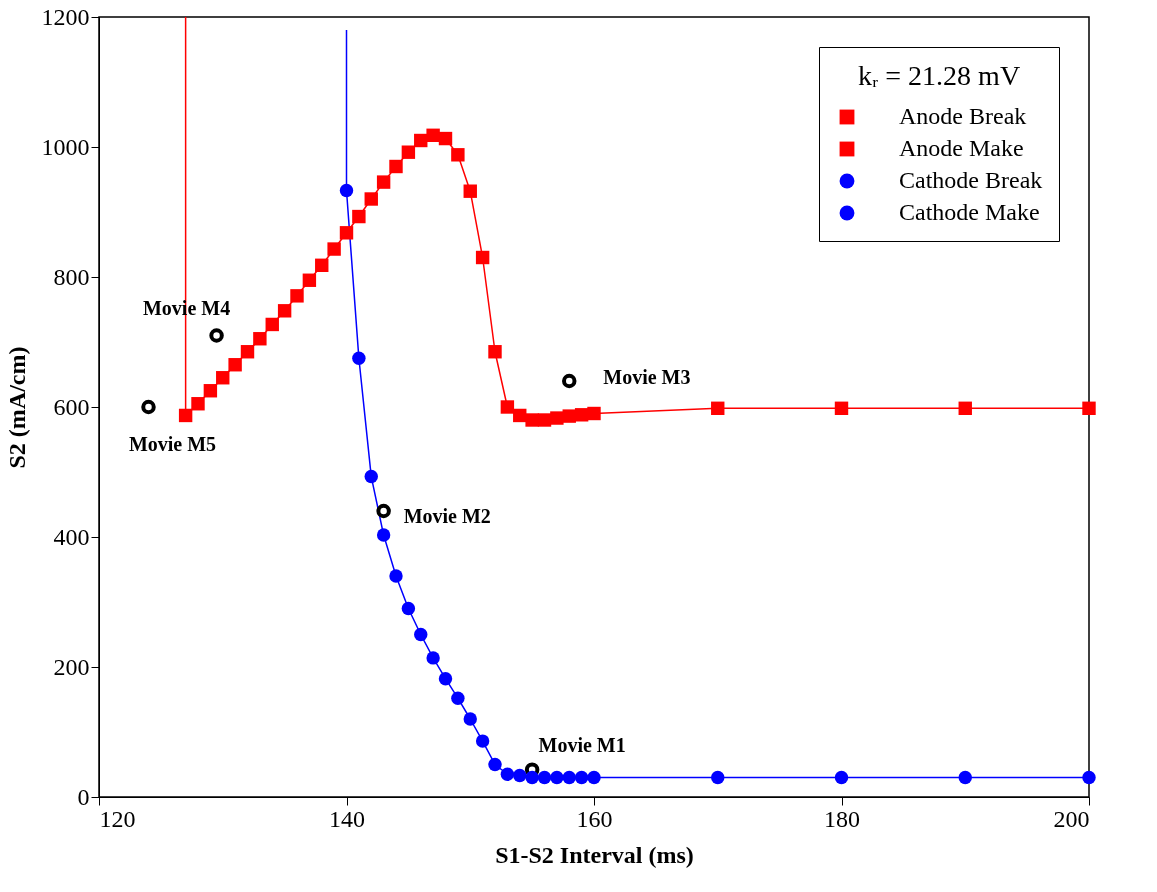 Image resolution: width=1157 pixels, height=892 pixels. I want to click on y-tick-label: 1200, so click(65, 16).